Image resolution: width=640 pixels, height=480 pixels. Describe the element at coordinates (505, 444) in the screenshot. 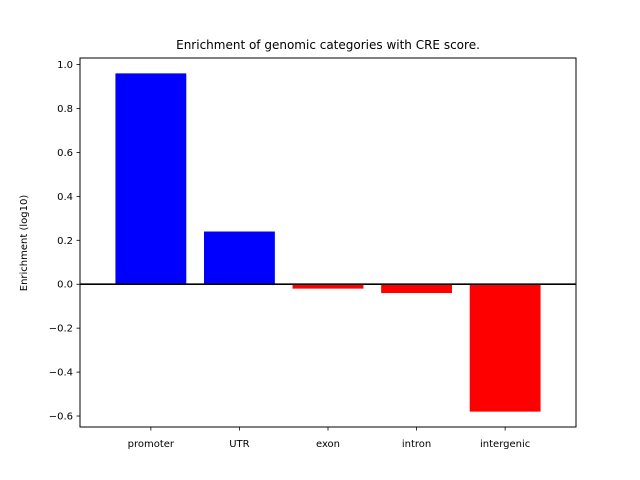

I see `x-tick-label-intergenic: intergenic` at that location.